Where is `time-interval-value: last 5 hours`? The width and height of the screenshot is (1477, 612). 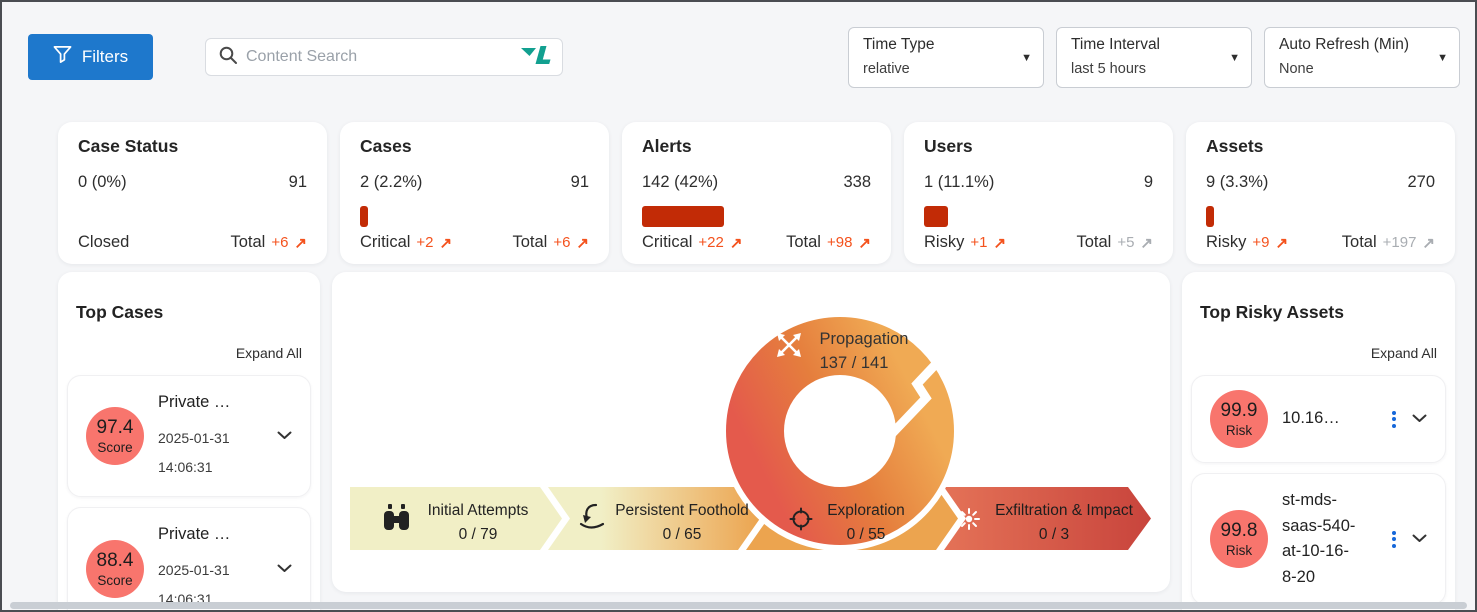 time-interval-value: last 5 hours is located at coordinates (1108, 69).